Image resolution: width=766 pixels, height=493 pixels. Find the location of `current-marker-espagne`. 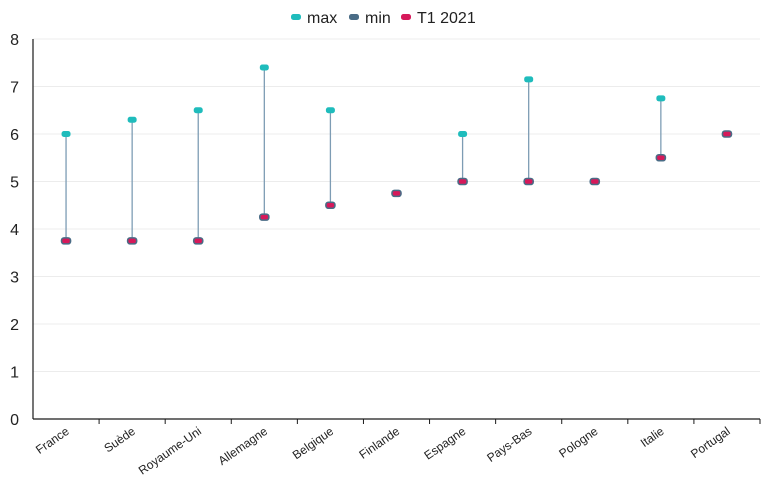

current-marker-espagne is located at coordinates (462, 181).